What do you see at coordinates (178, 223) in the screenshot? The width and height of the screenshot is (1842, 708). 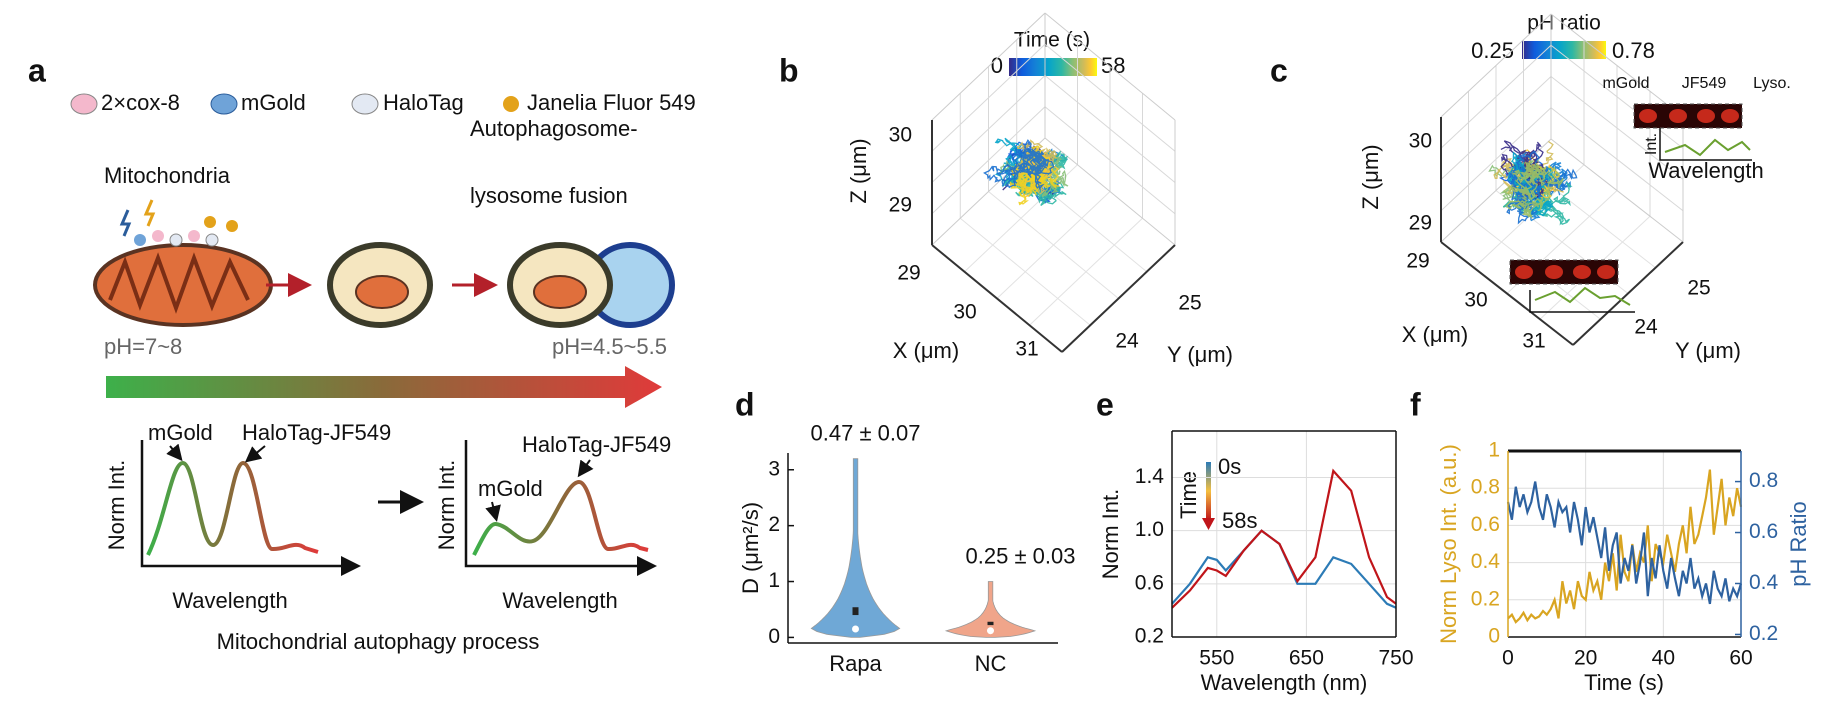 I see `probes` at bounding box center [178, 223].